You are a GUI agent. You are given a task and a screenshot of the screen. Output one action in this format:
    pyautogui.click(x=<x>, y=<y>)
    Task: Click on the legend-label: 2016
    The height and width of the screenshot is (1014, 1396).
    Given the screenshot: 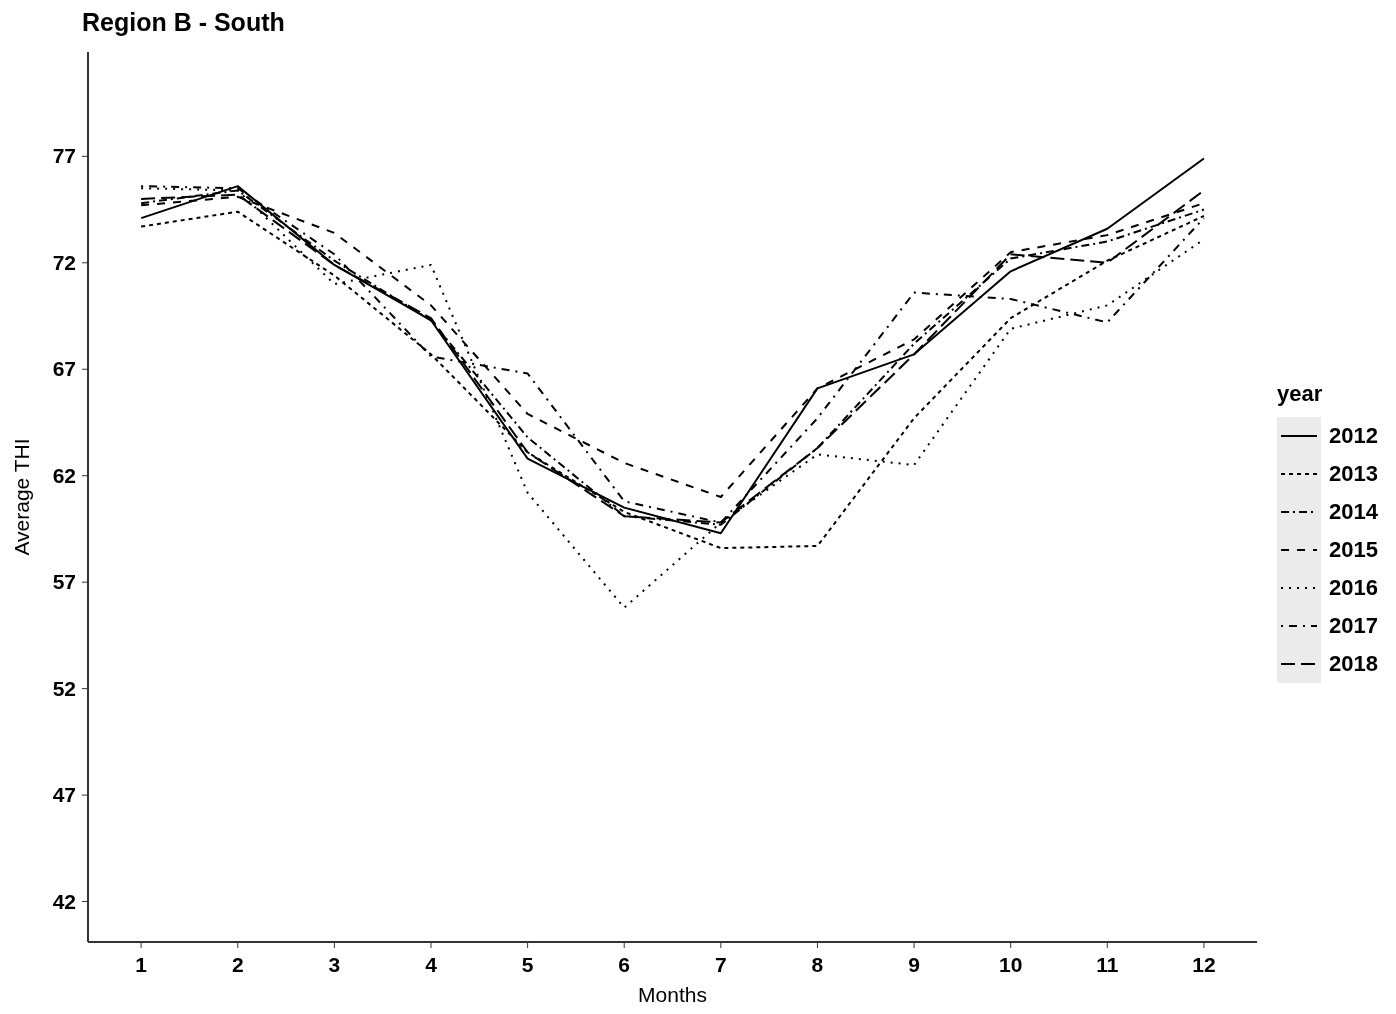 What is the action you would take?
    pyautogui.click(x=1353, y=588)
    